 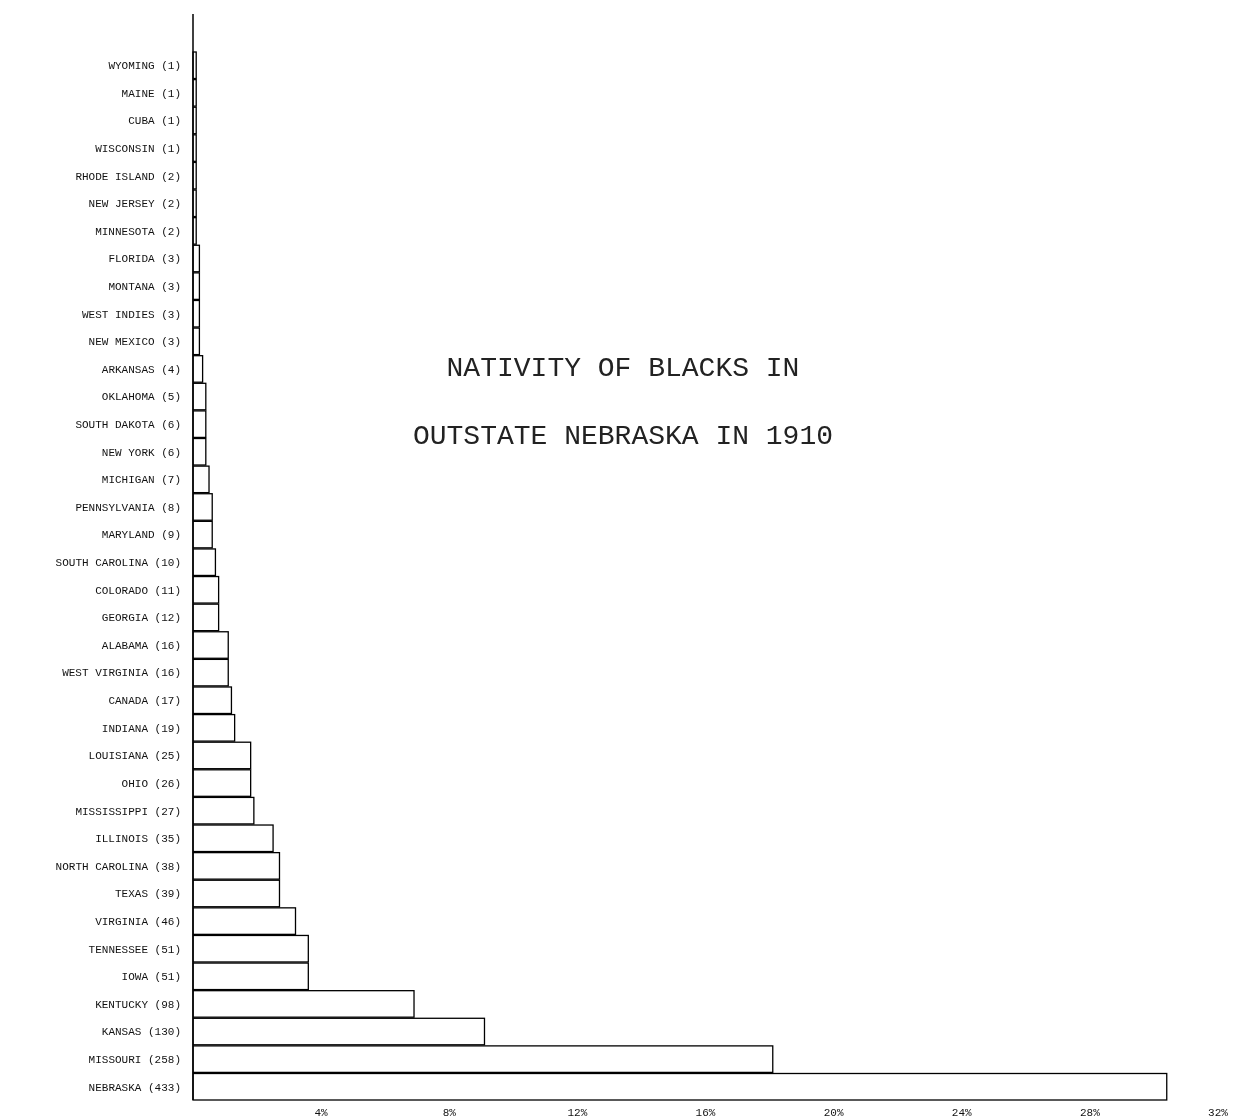 What do you see at coordinates (151, 93) in the screenshot?
I see `y-tick-label: MAINE (1)` at bounding box center [151, 93].